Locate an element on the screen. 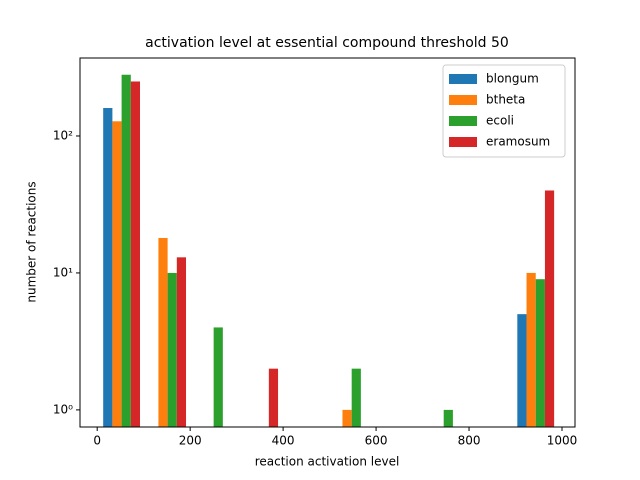 The image size is (640, 480). y-tick-label: 10² is located at coordinates (63, 135).